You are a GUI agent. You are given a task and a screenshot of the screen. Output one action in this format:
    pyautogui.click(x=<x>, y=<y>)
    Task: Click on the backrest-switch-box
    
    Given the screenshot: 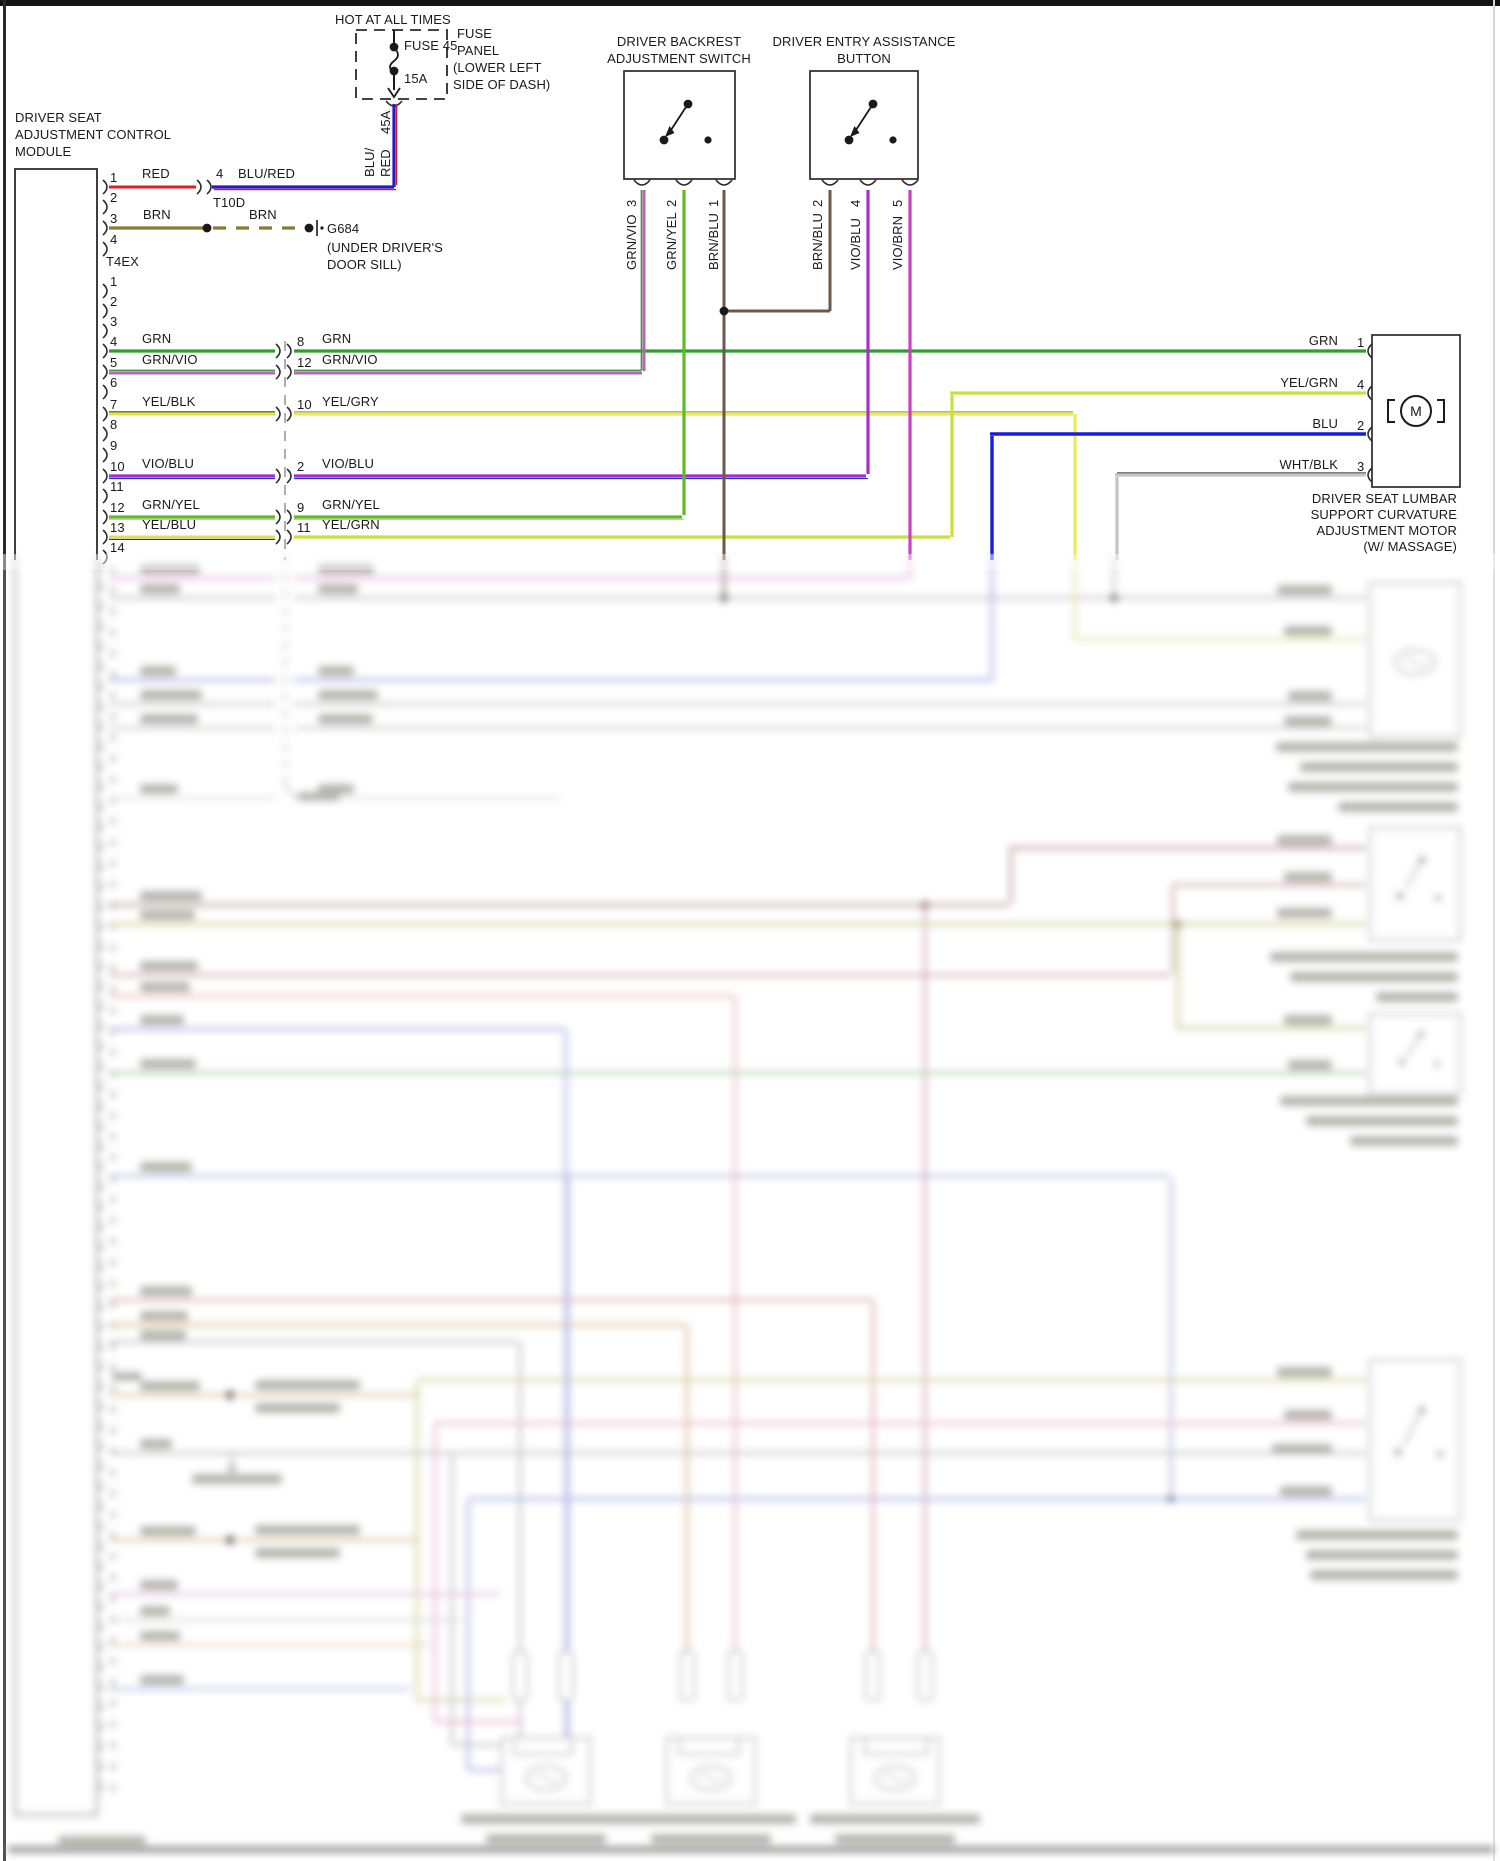 What is the action you would take?
    pyautogui.click(x=679, y=125)
    